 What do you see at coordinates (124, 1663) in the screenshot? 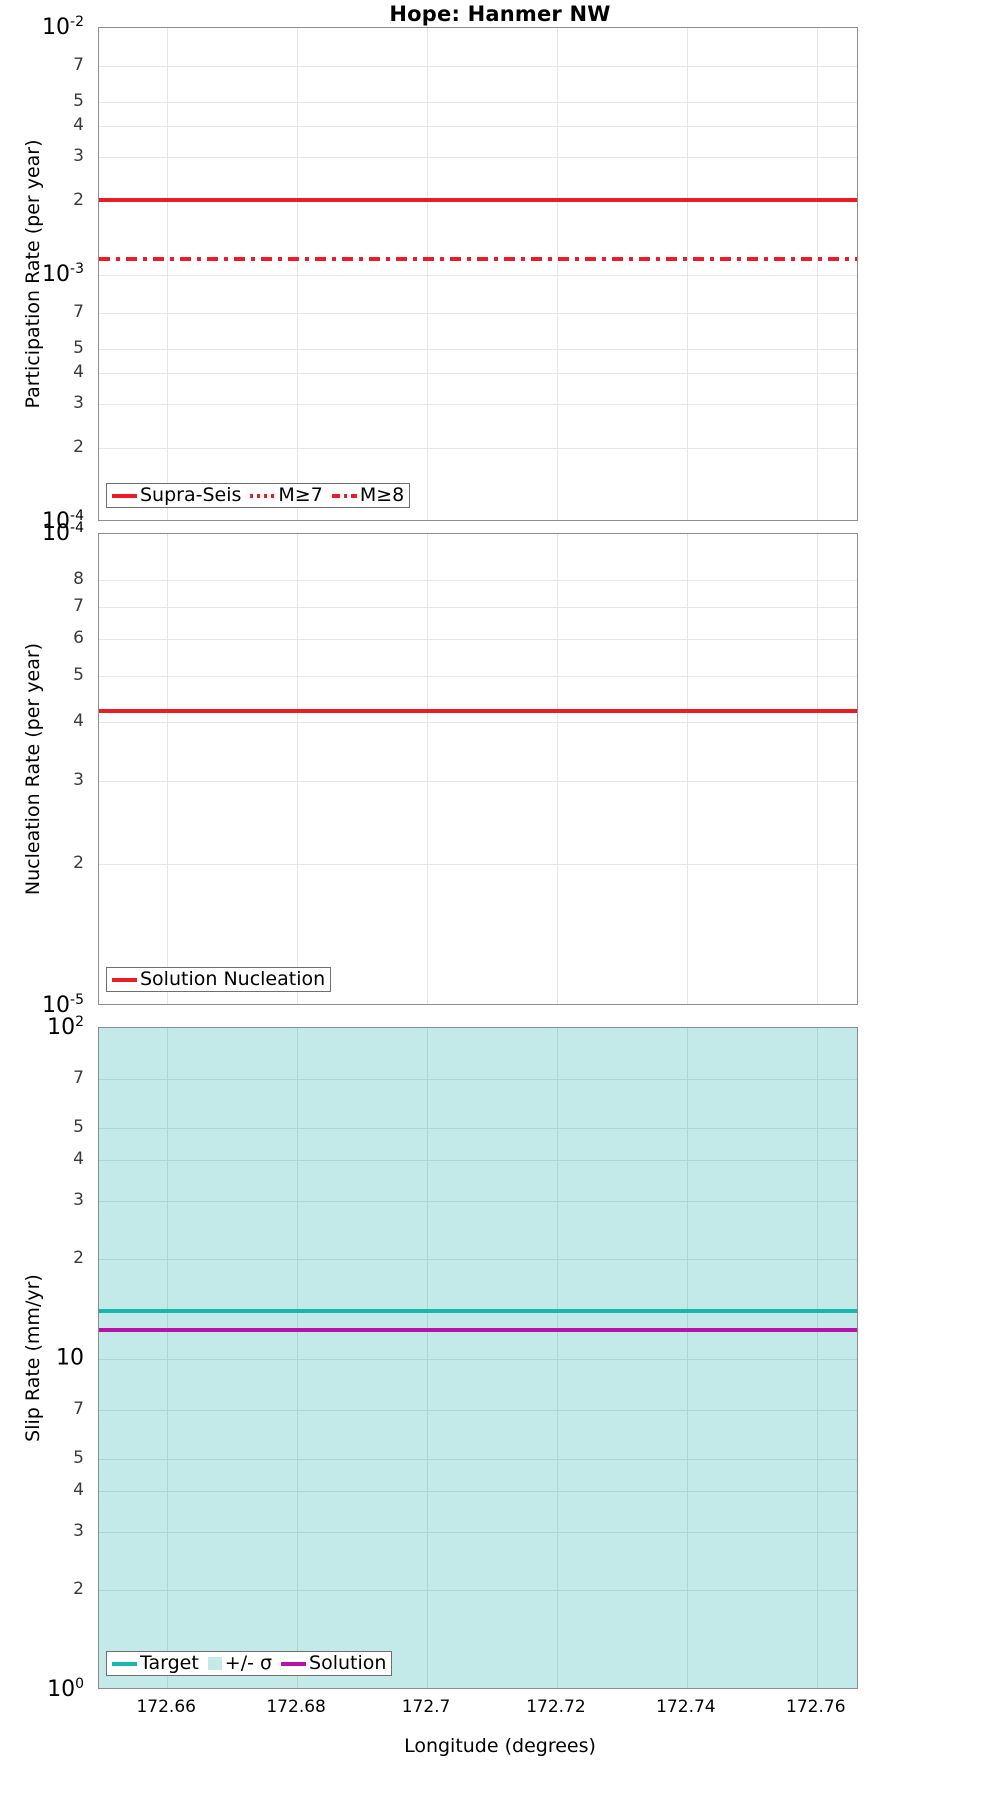
I see `legend-swatch-solid-teal-icon` at bounding box center [124, 1663].